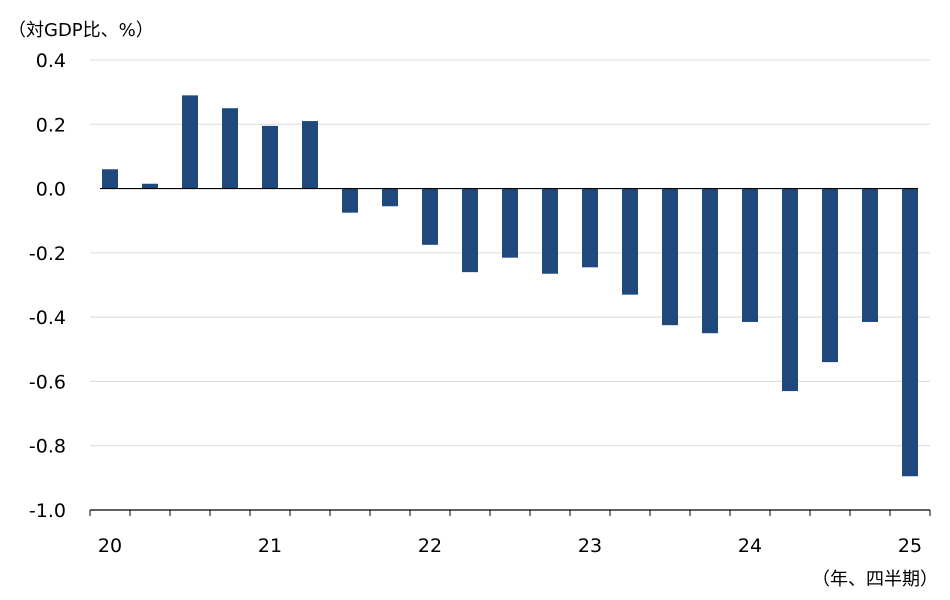 The image size is (950, 600). What do you see at coordinates (47, 286) in the screenshot?
I see `y-axis-ticks: 0.4 0.2 0.0 -0.2 -0.4 -0.6 -0.8 -1.0` at bounding box center [47, 286].